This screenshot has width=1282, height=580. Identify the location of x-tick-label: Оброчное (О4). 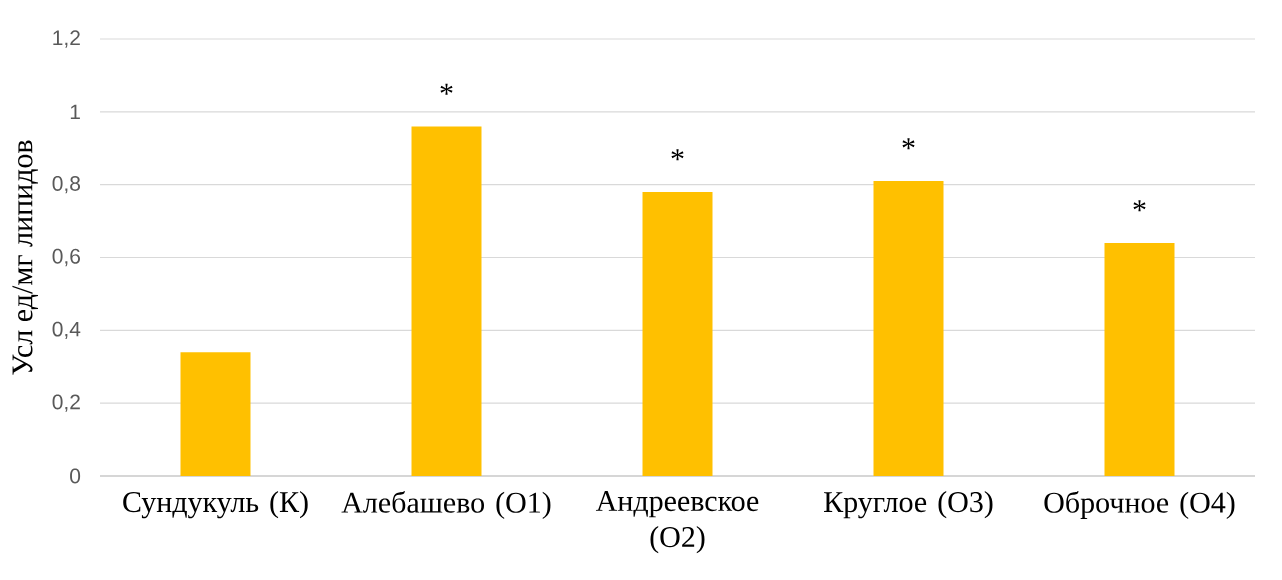
(1139, 505).